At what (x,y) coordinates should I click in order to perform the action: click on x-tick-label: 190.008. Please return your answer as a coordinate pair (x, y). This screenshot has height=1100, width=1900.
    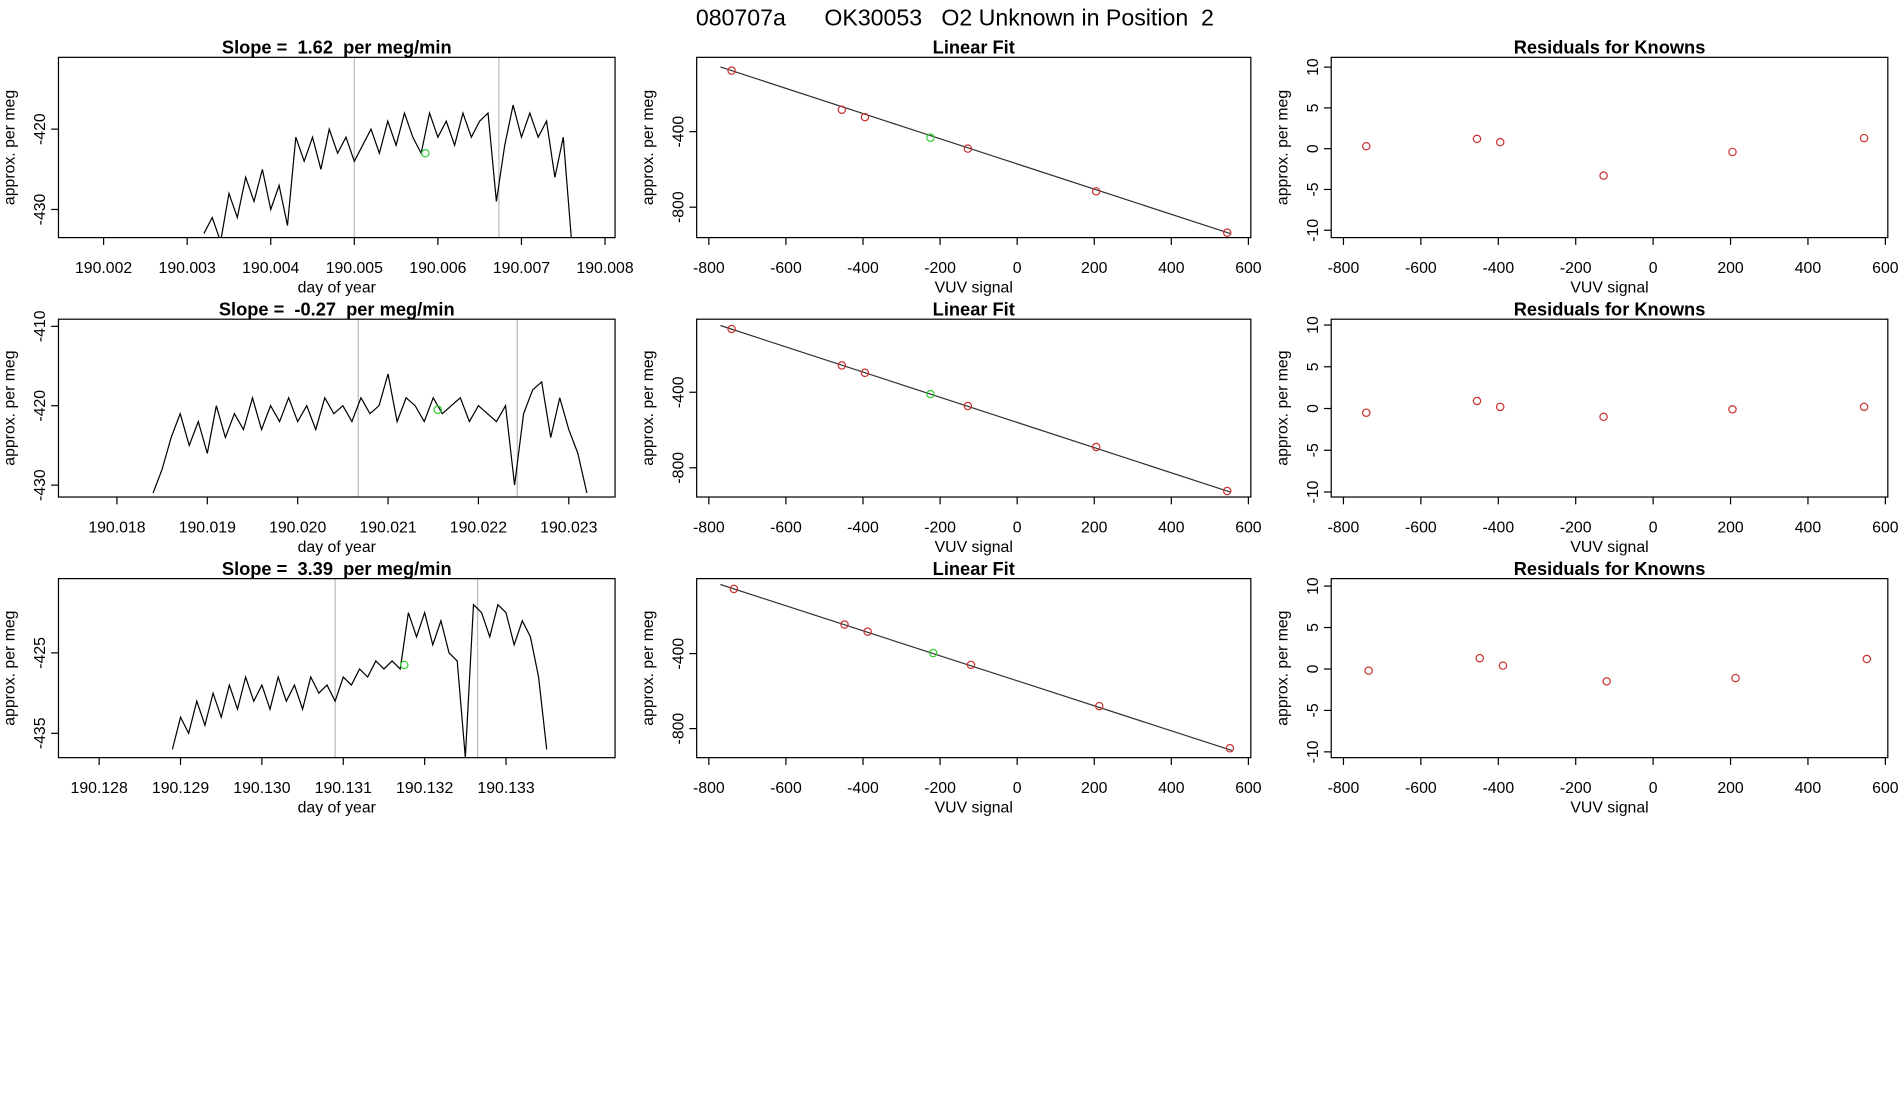
    Looking at the image, I should click on (604, 268).